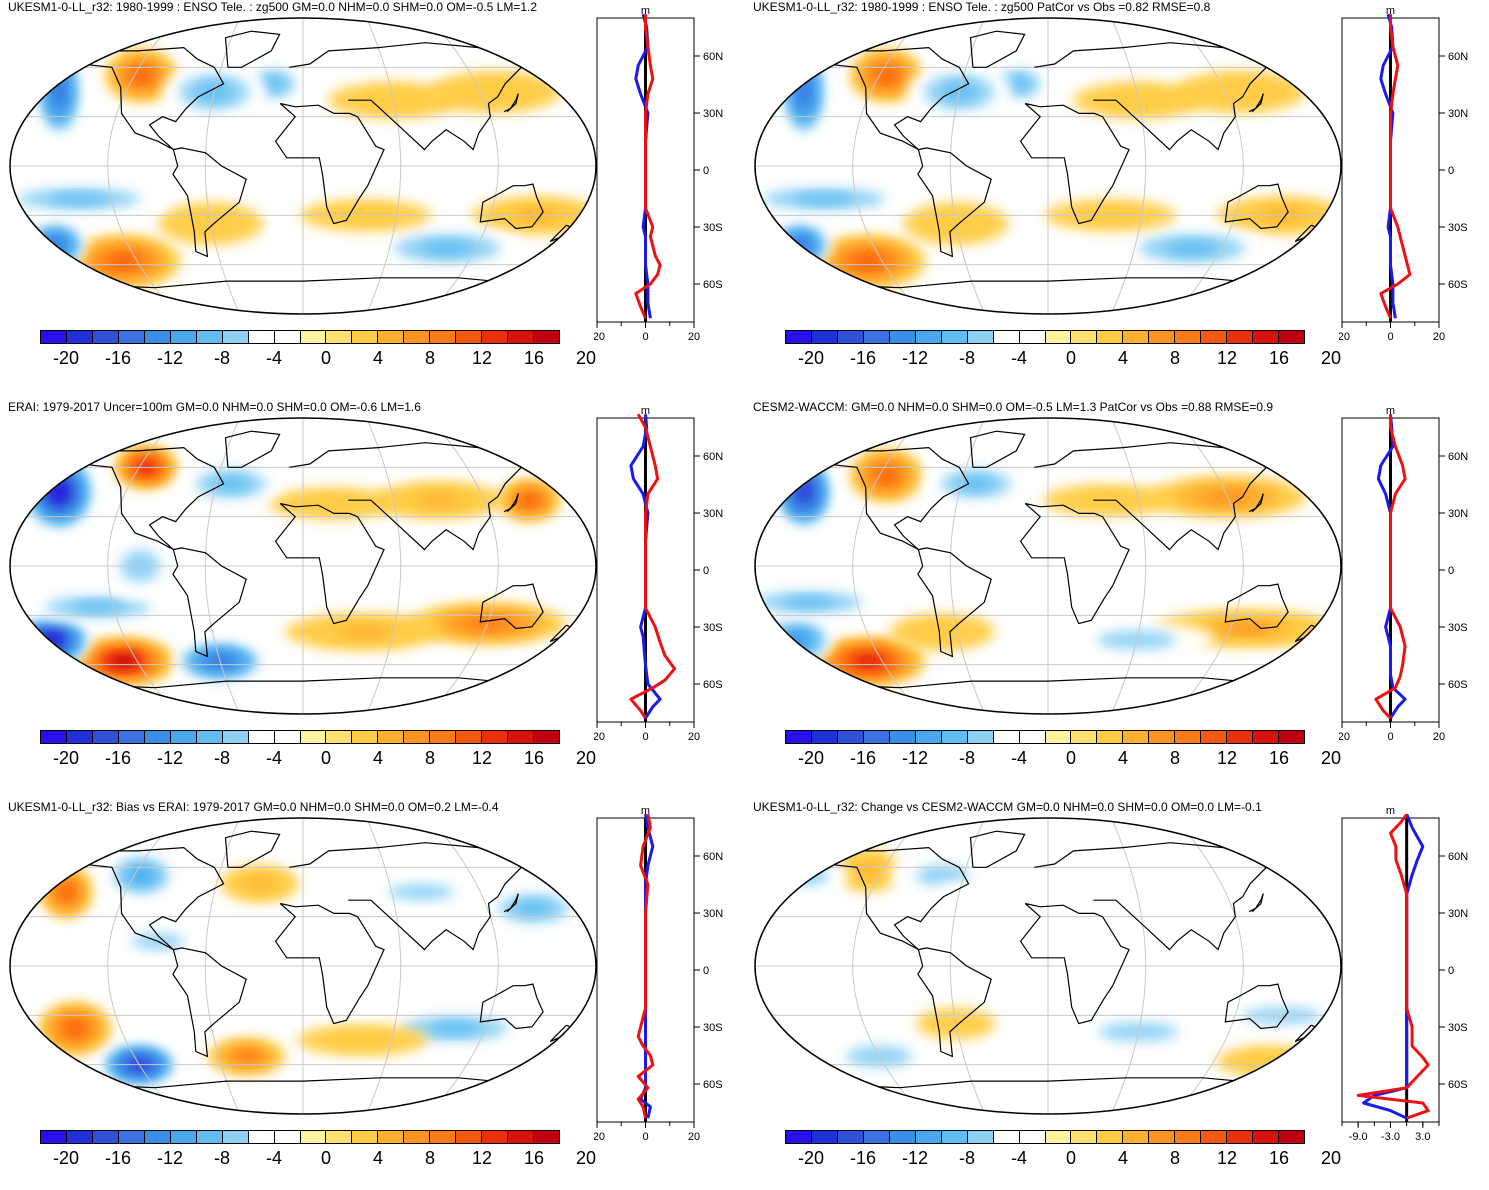 This screenshot has height=1190, width=1489. What do you see at coordinates (1331, 1158) in the screenshot?
I see `colorbar-tick-label: 20` at bounding box center [1331, 1158].